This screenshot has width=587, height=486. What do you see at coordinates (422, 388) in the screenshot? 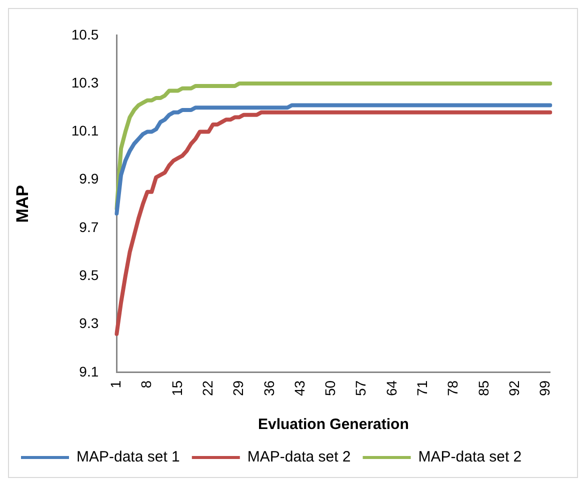
I see `x-tick-label: 71` at bounding box center [422, 388].